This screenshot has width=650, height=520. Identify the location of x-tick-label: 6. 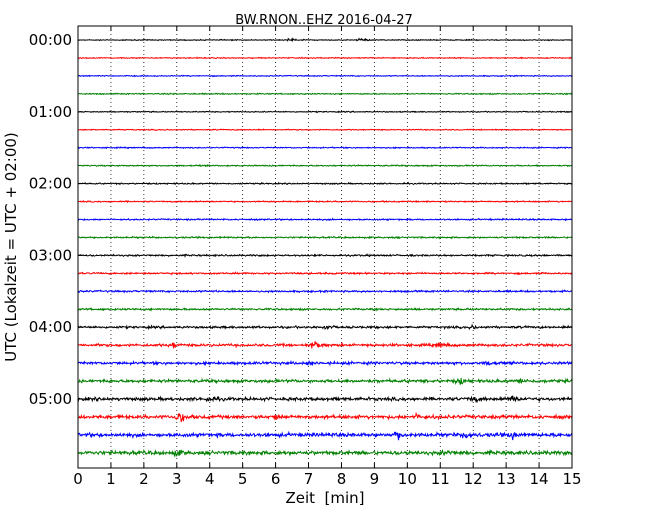
(276, 479).